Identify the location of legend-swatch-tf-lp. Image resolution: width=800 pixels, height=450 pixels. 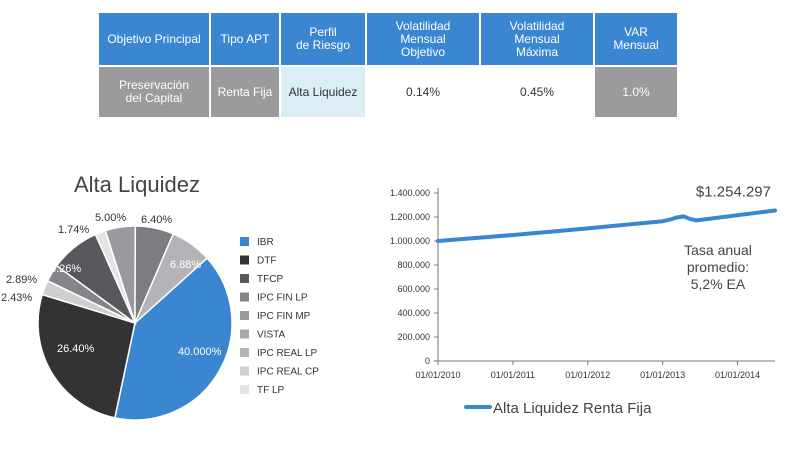
(244, 389).